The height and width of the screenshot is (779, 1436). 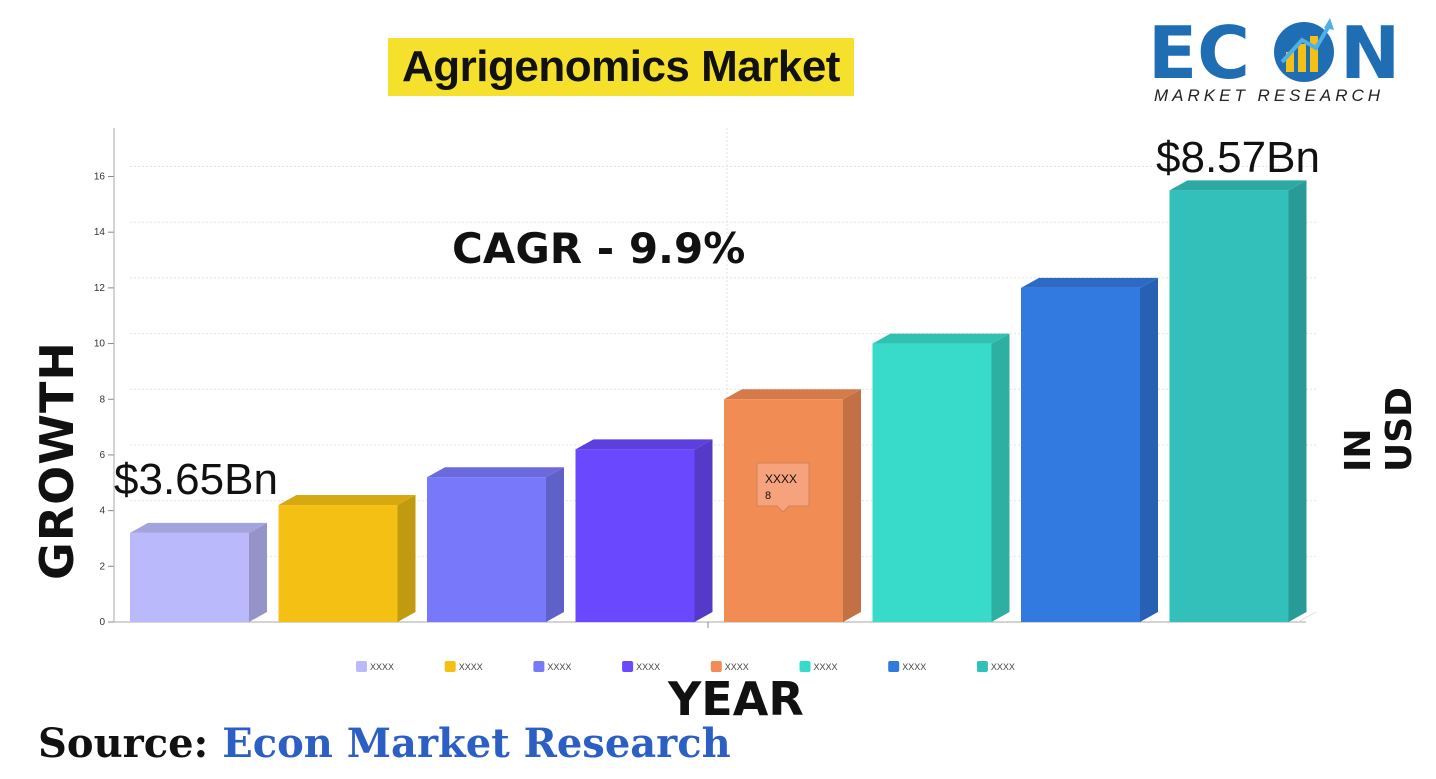 I want to click on unit-label: IN USD, so click(x=1379, y=429).